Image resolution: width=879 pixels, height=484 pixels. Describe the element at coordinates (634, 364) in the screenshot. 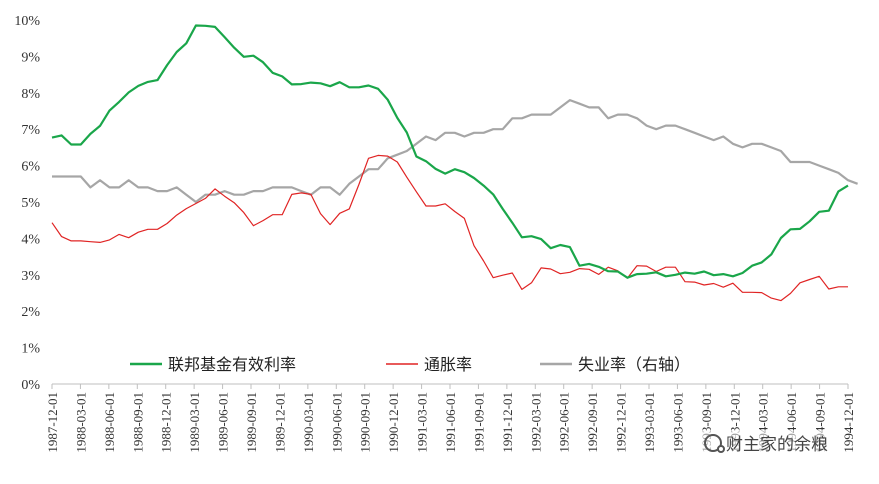

I see `legend-label-2: 失业率（右轴）` at that location.